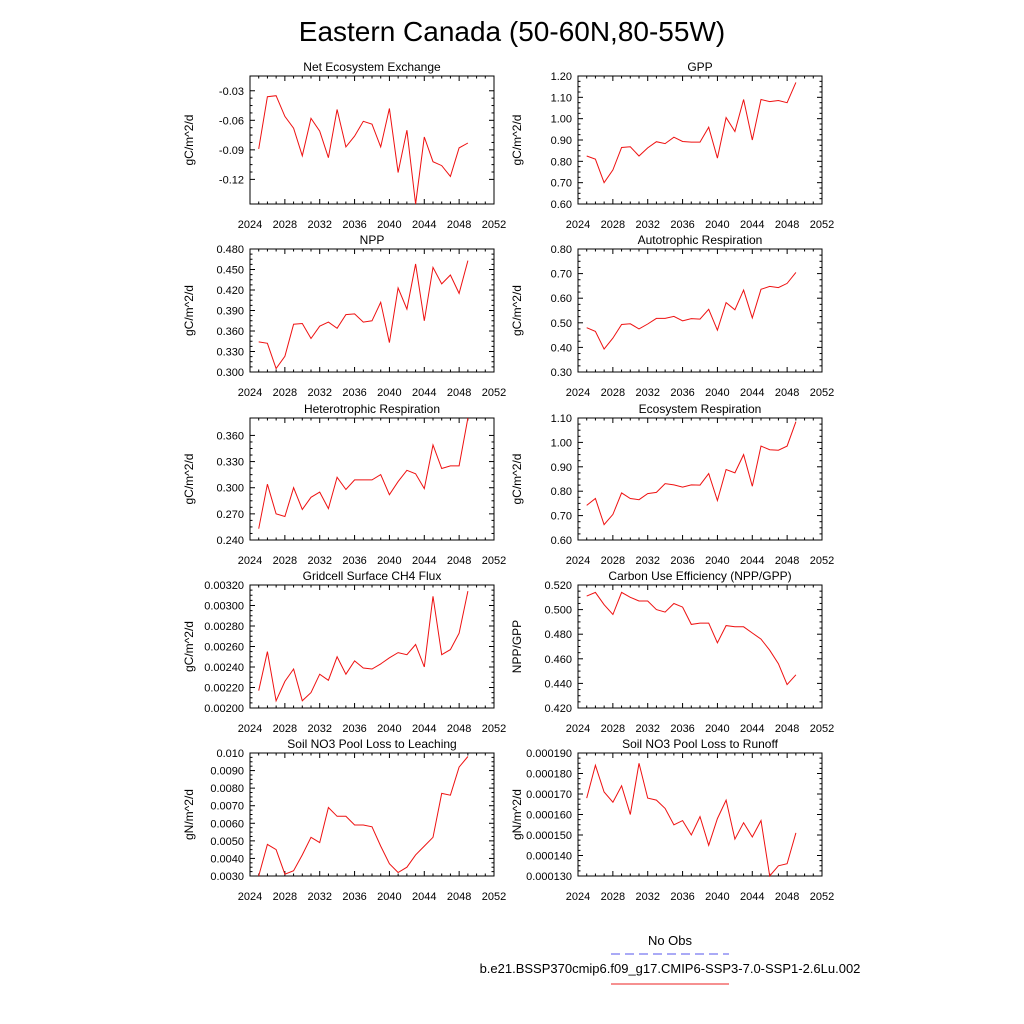 This screenshot has width=1024, height=1024. Describe the element at coordinates (561, 348) in the screenshot. I see `y-tick-label: 0.40` at that location.